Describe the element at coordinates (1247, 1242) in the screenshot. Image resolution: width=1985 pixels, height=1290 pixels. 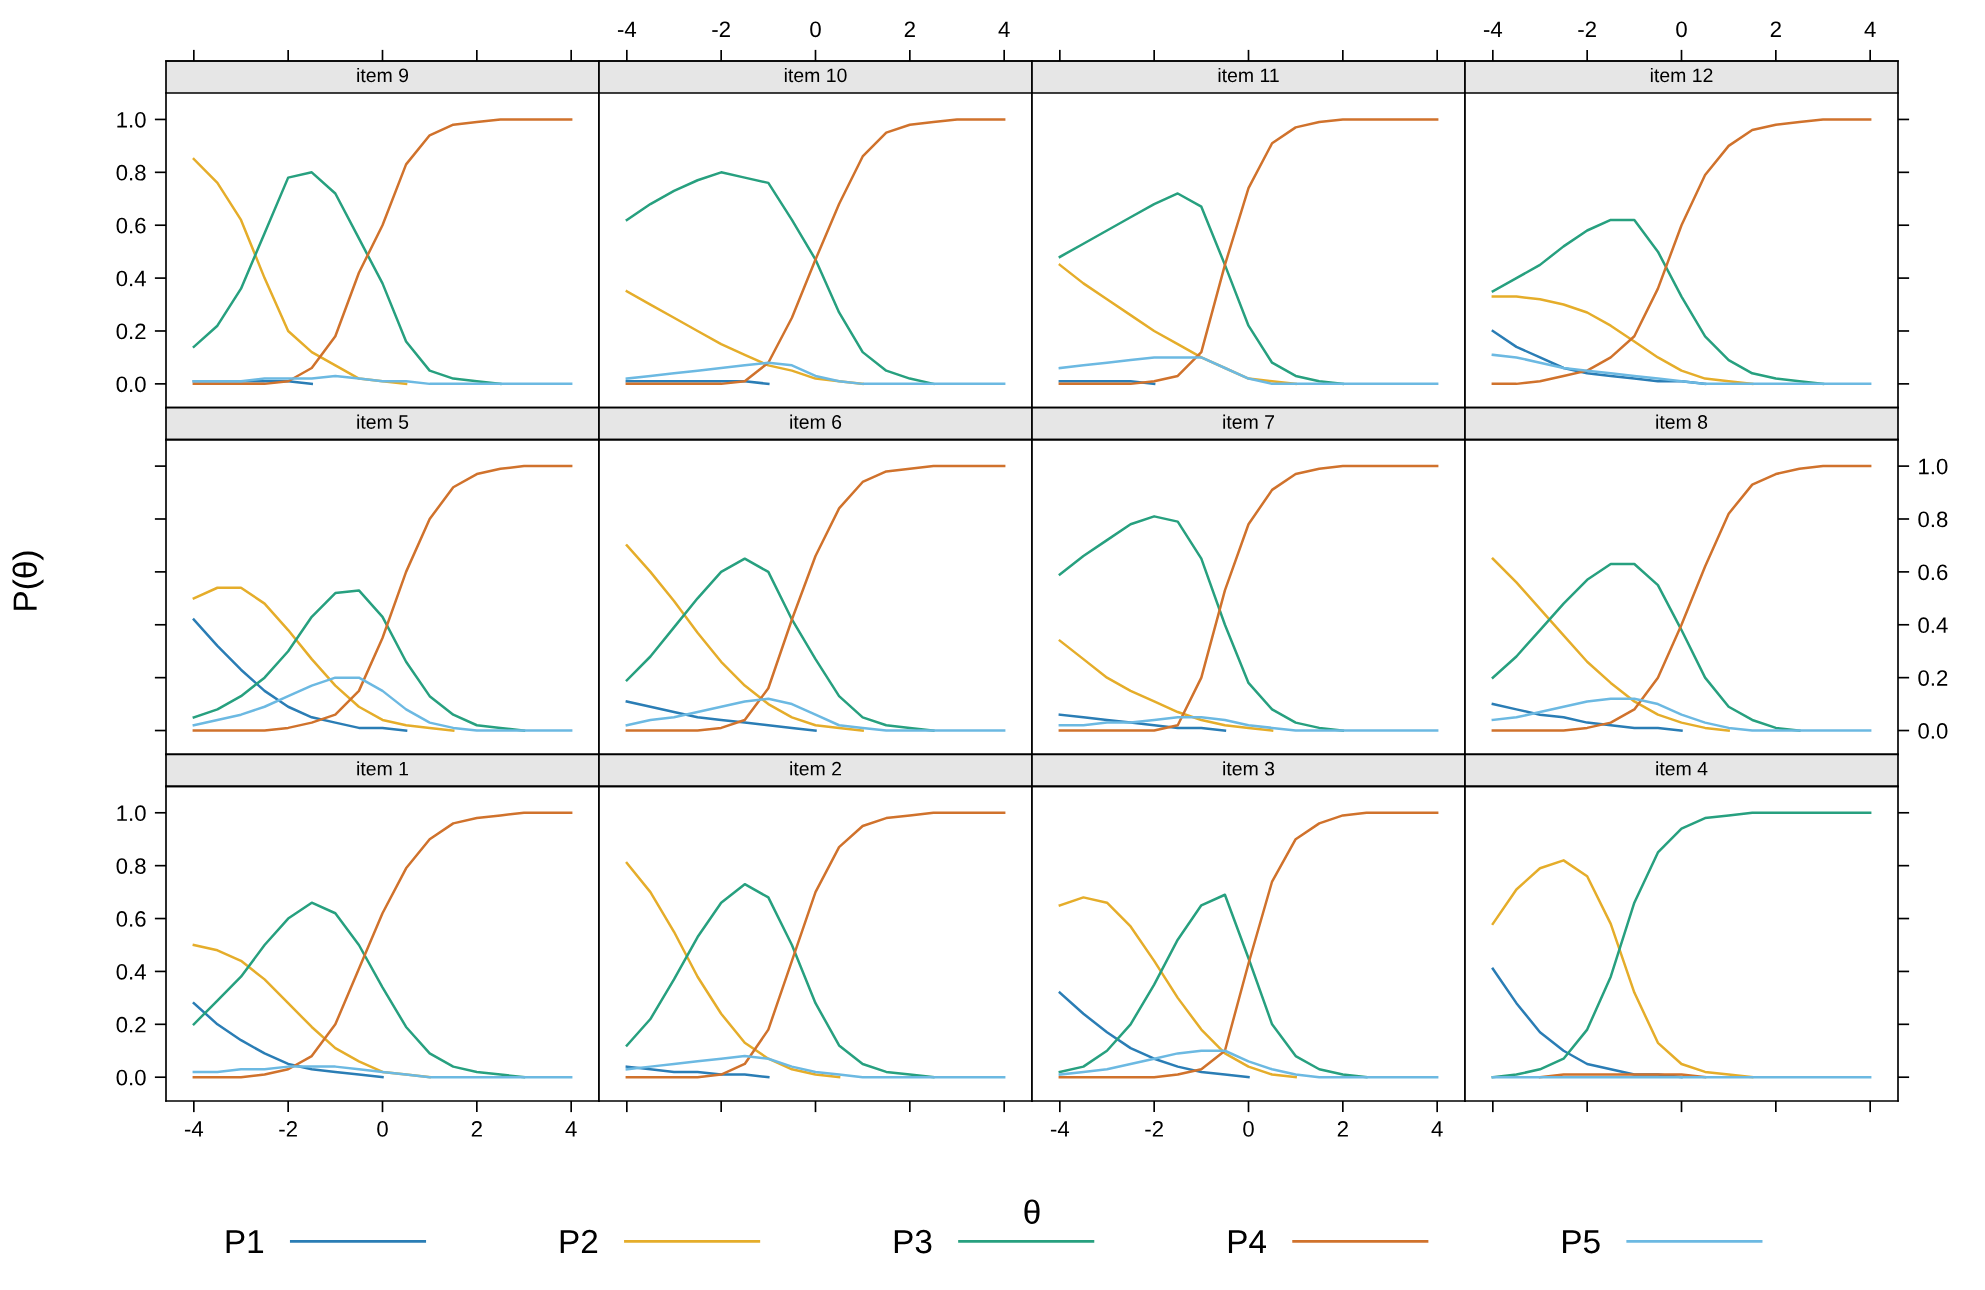
I see `legend-label: P4` at that location.